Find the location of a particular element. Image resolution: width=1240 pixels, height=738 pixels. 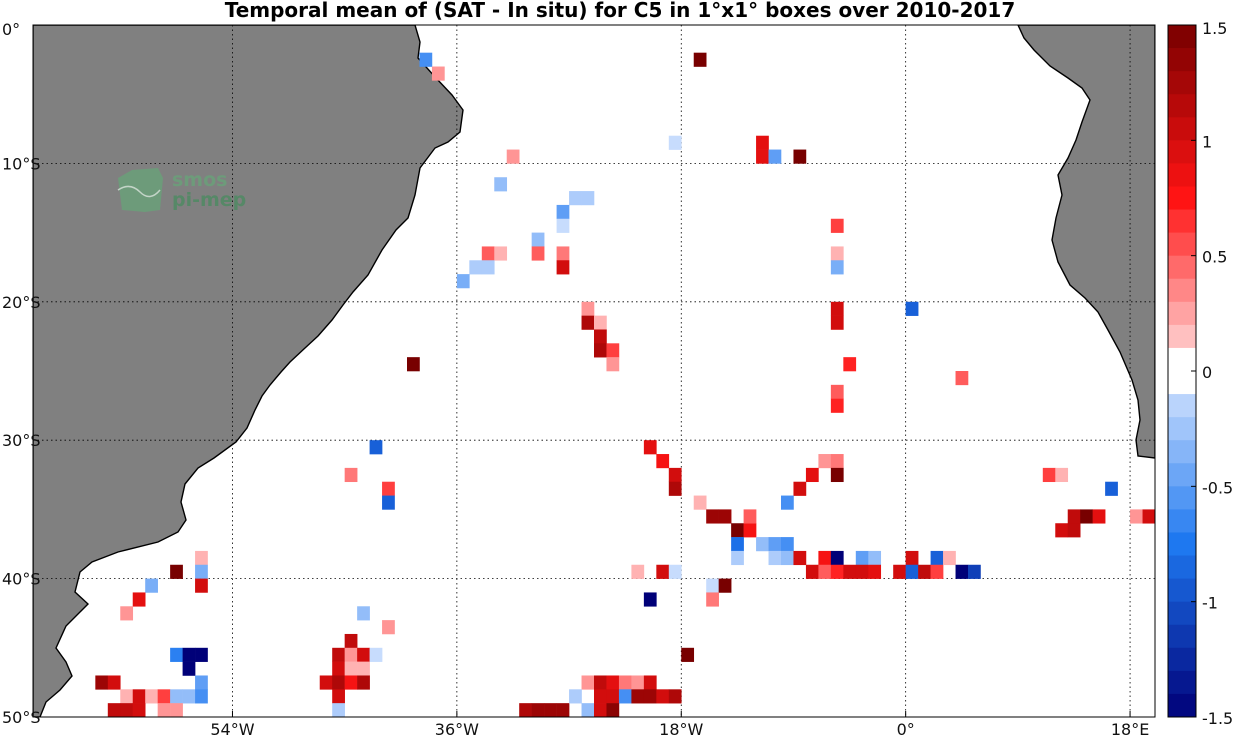

x-tick-label: 18°W is located at coordinates (681, 729).